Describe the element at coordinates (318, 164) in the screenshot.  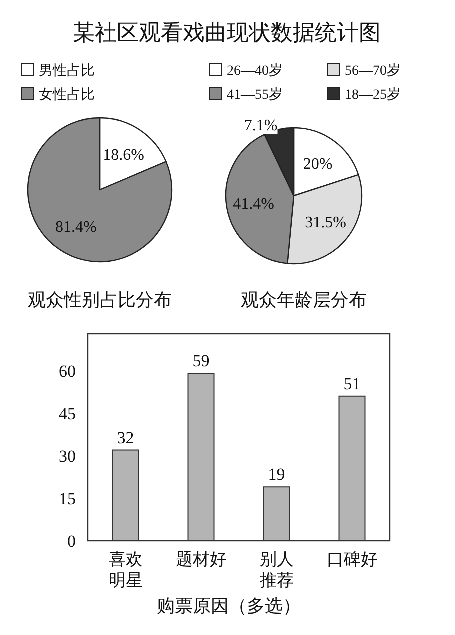
I see `data-label: 20%` at that location.